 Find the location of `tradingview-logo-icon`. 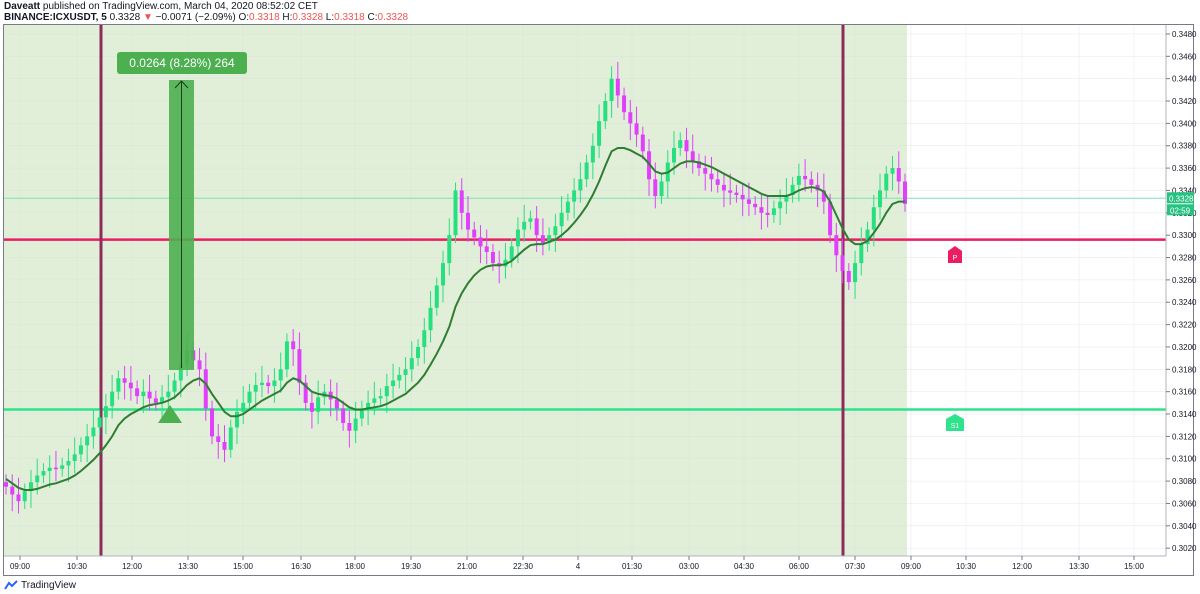

tradingview-logo-icon is located at coordinates (11, 585).